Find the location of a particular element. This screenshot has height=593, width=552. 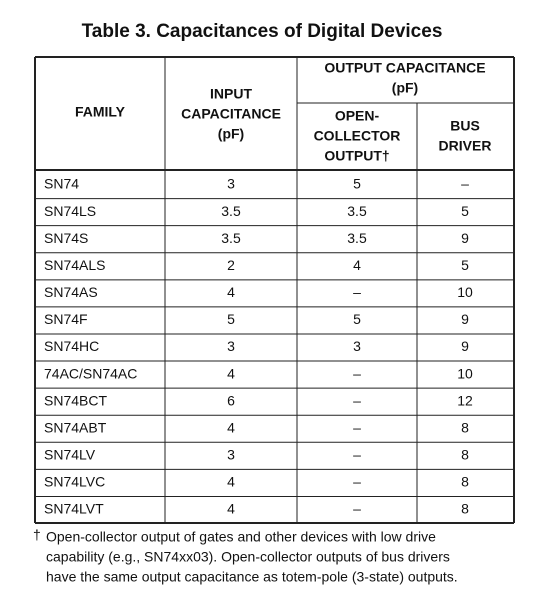

column-header: OUTPUT† is located at coordinates (356, 156).